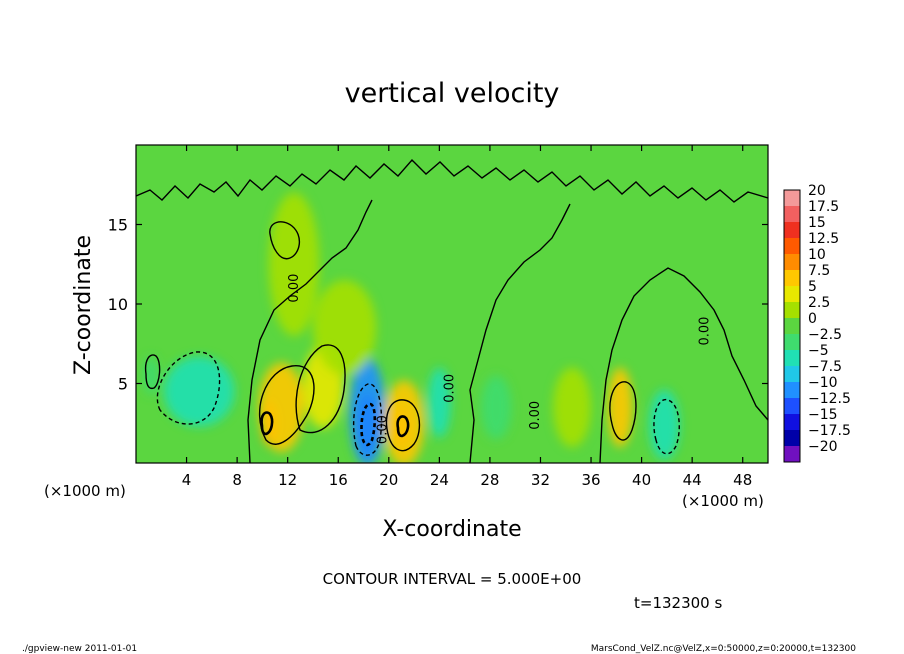 This screenshot has width=904, height=654. I want to click on y-tick-label-0: 5, so click(123, 384).